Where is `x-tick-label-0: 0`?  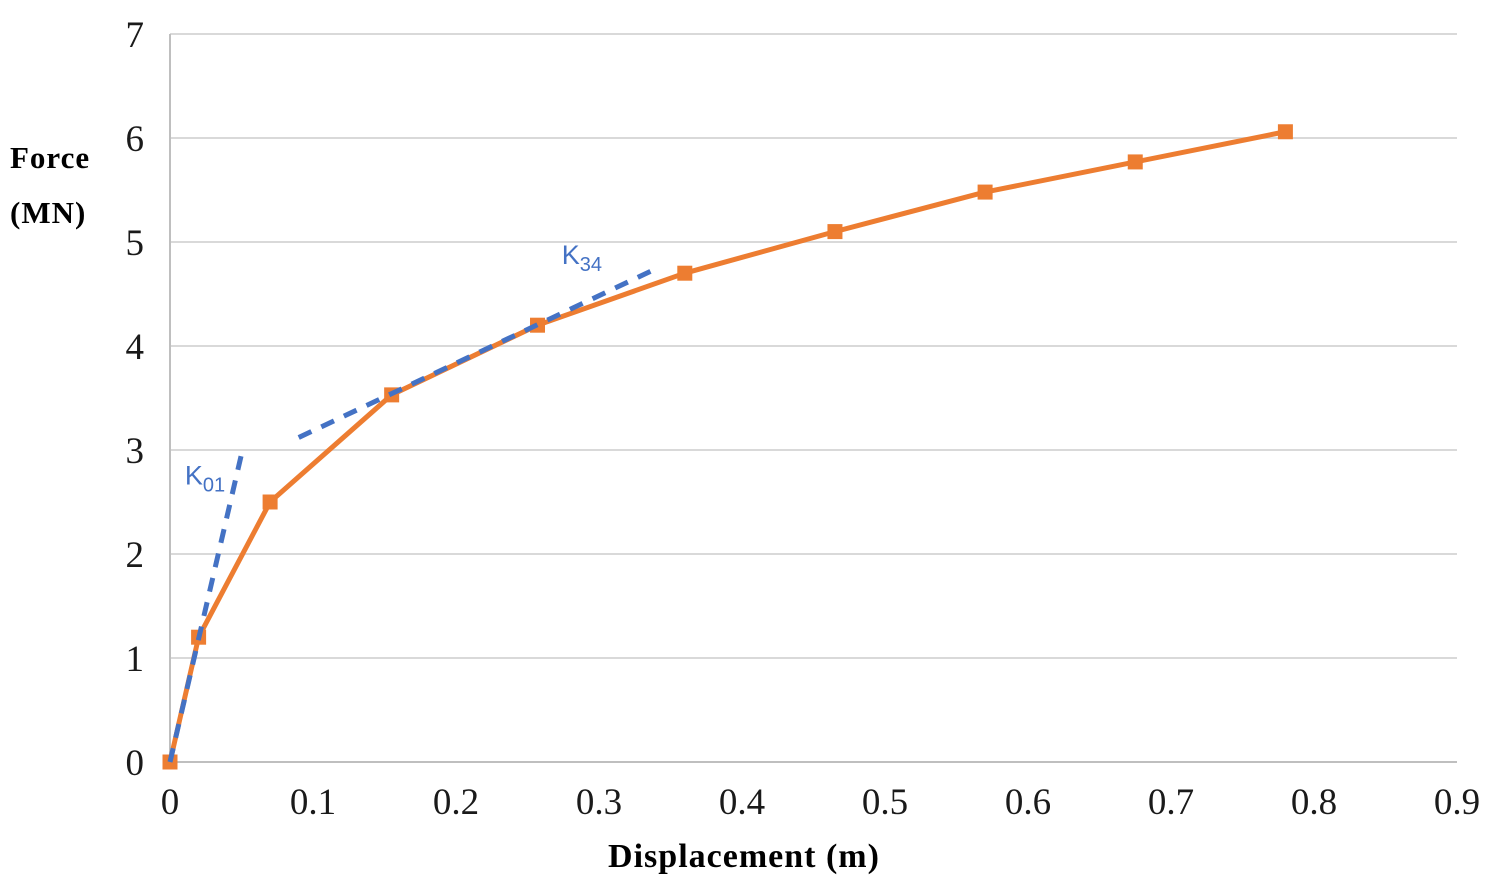 x-tick-label-0: 0 is located at coordinates (170, 802).